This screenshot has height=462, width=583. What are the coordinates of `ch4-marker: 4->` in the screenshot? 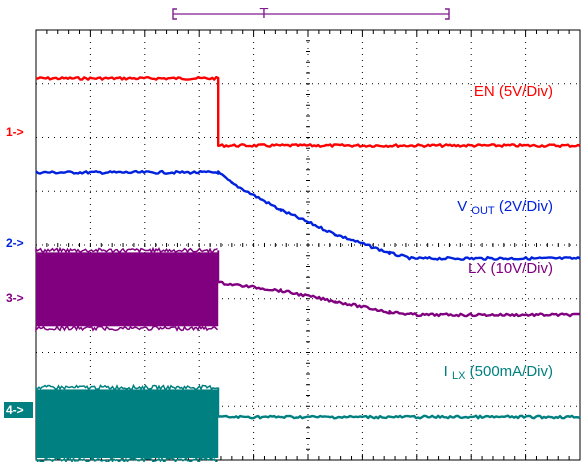 It's located at (15, 410).